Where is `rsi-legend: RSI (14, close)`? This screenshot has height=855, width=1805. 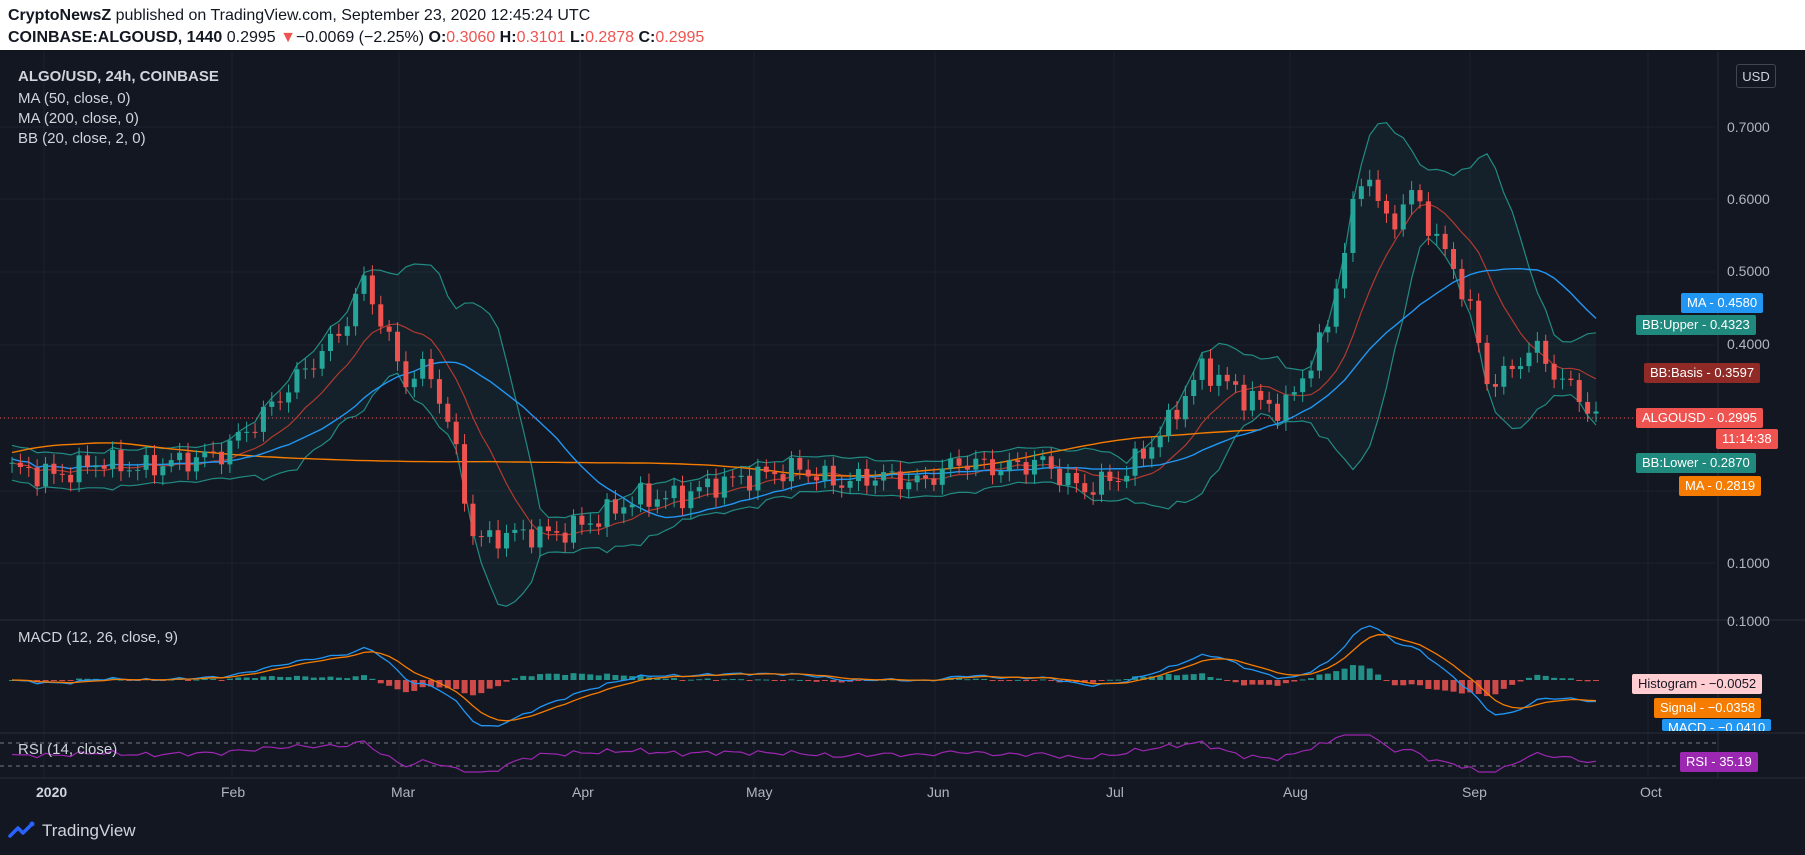 rsi-legend: RSI (14, close) is located at coordinates (68, 749).